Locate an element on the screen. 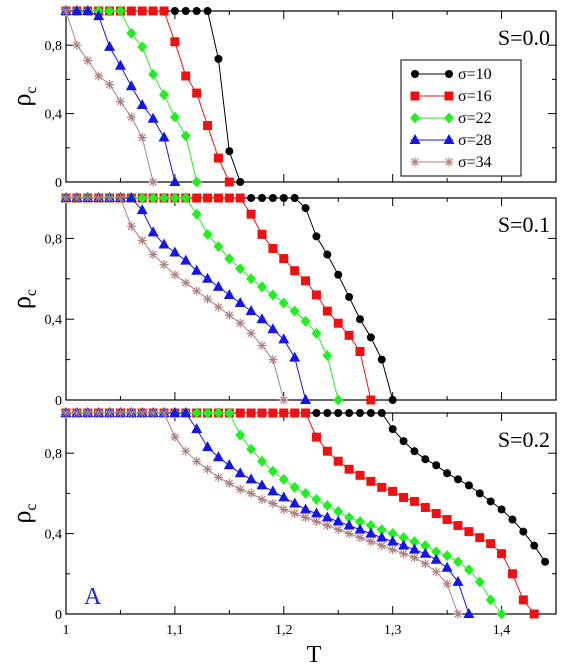 The image size is (564, 667). figure-letter: A is located at coordinates (93, 597).